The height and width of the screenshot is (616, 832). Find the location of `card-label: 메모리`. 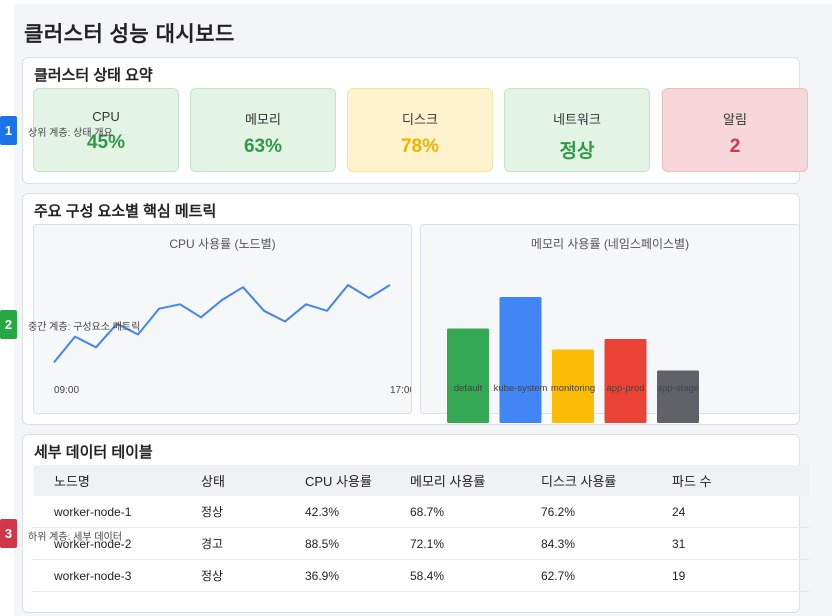

card-label: 메모리 is located at coordinates (263, 119).